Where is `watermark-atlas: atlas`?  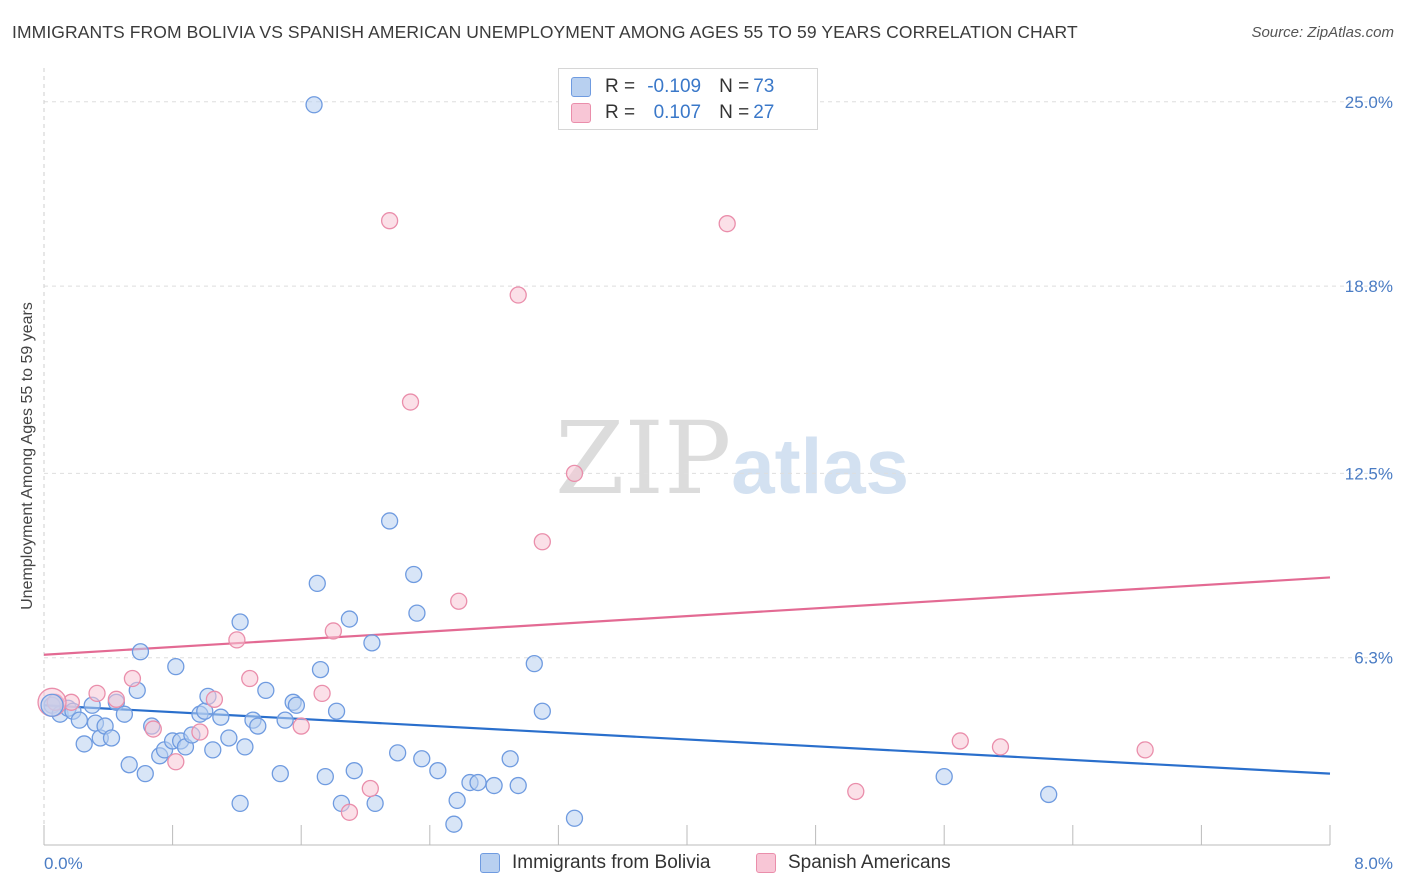
watermark-atlas: atlas is located at coordinates (820, 466).